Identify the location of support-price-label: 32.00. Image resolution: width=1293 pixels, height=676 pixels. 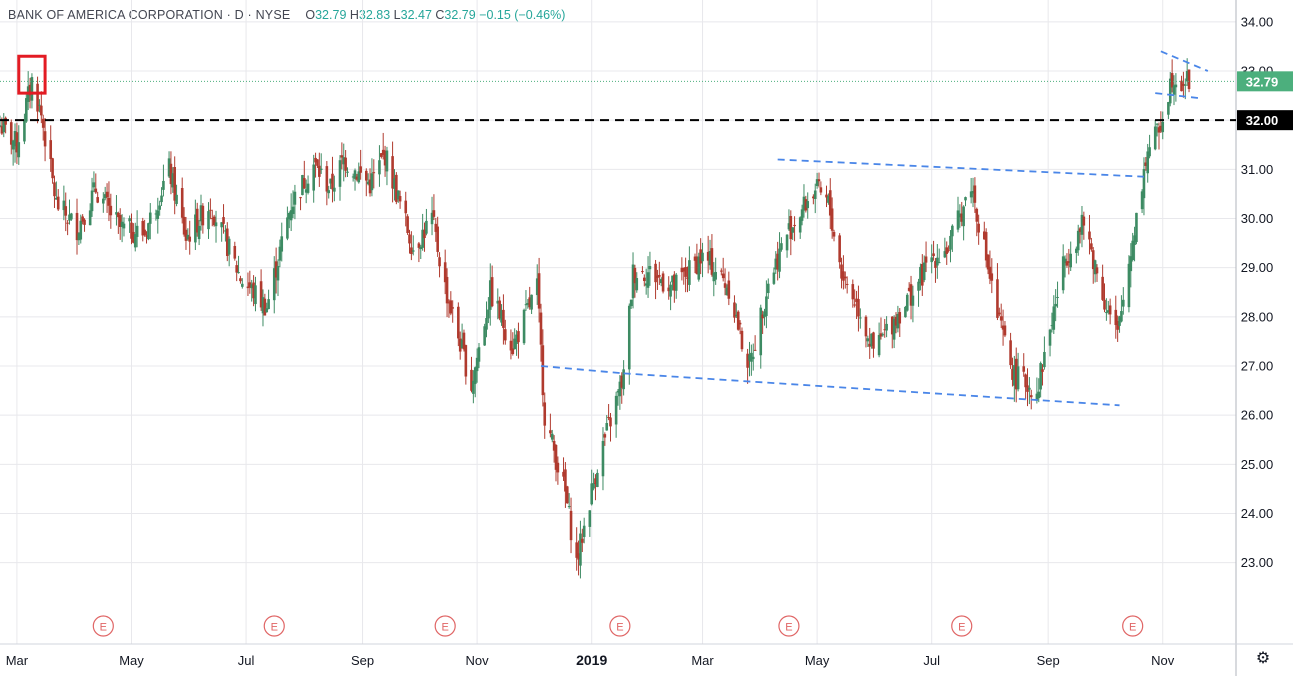
(1262, 120).